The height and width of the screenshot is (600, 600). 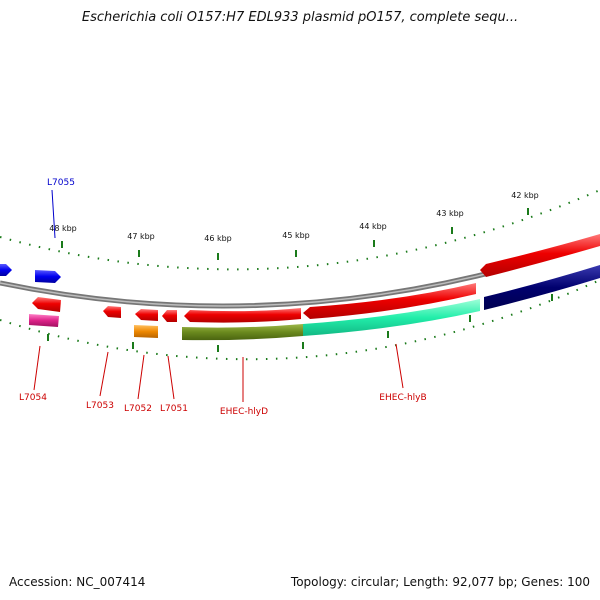 I want to click on gene-l7052-rev, so click(x=146, y=331).